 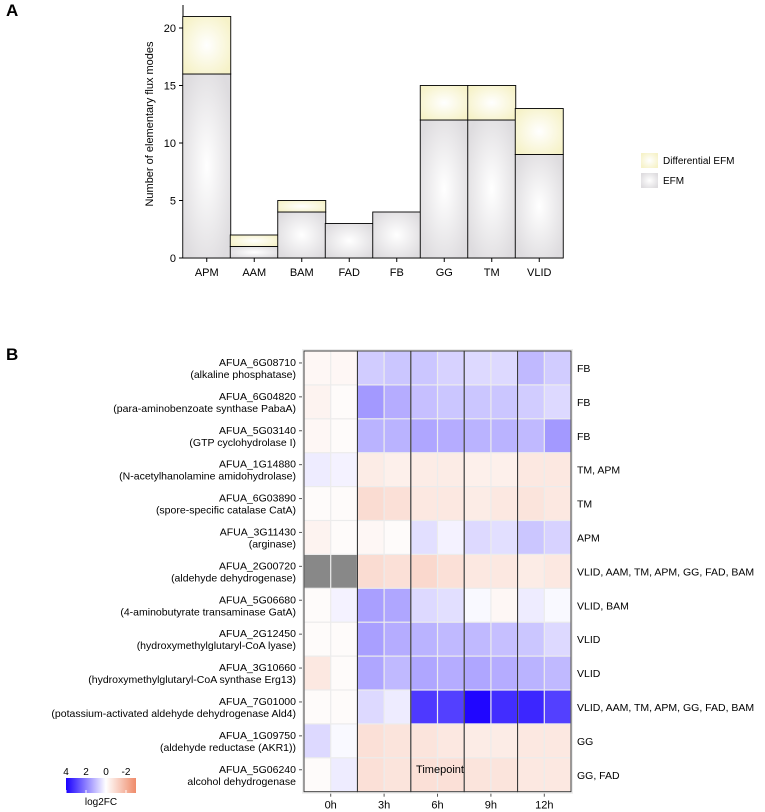 I want to click on row-gene-name: (GTP cyclohydrolase I), so click(x=242, y=443).